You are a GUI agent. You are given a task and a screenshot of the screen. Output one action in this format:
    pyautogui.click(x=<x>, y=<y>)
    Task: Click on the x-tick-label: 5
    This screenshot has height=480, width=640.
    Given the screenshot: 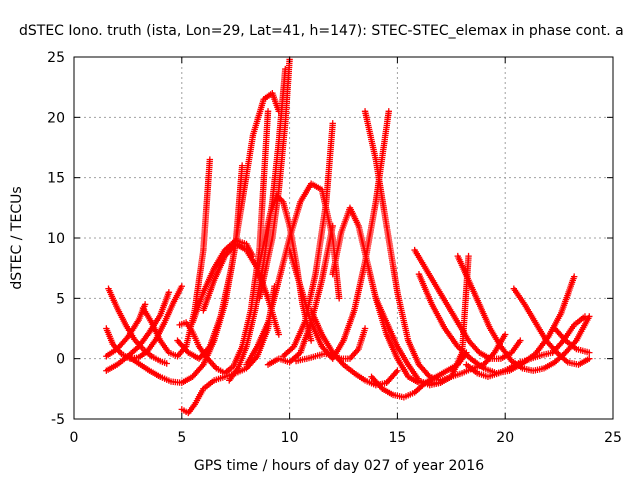 What is the action you would take?
    pyautogui.click(x=181, y=438)
    